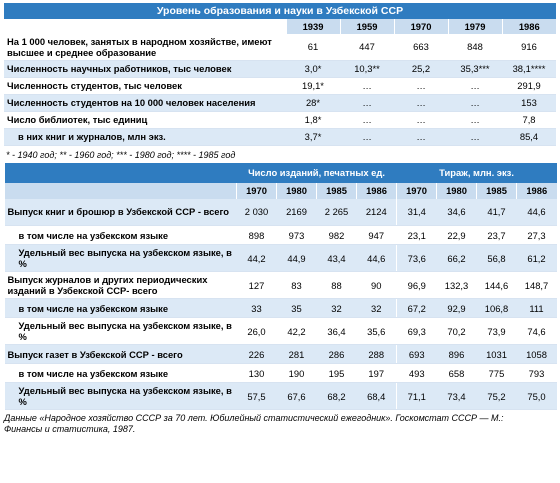  I want to click on cell-value: 3,7*, so click(313, 137).